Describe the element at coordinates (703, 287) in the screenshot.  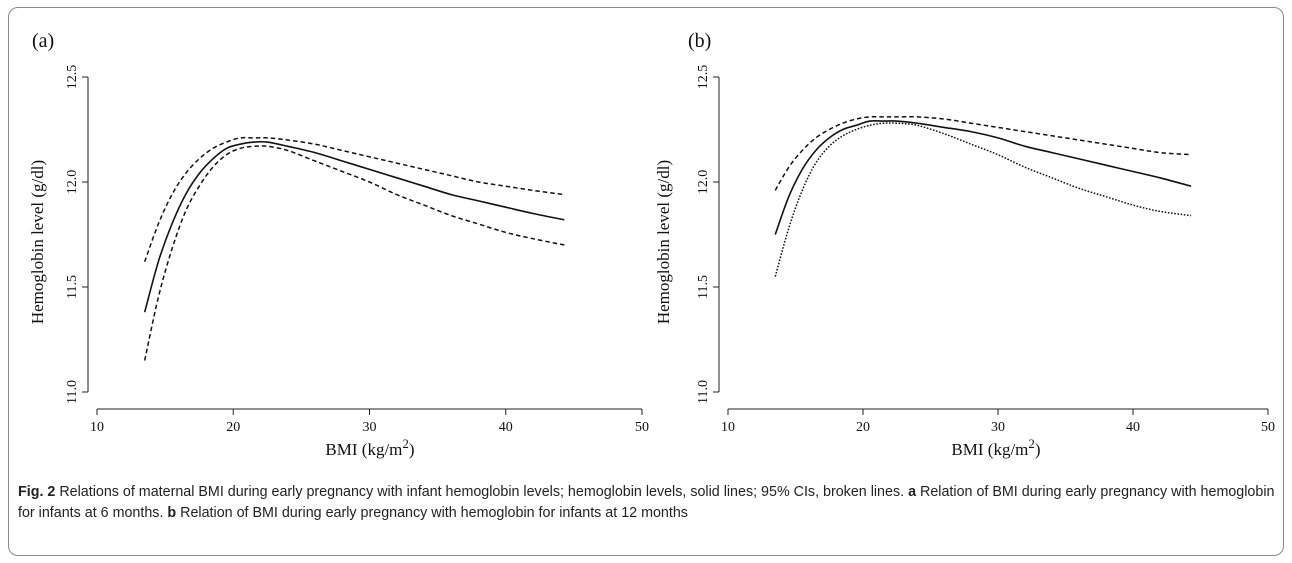
I see `panel-b-y-tick-label: 11.5` at that location.